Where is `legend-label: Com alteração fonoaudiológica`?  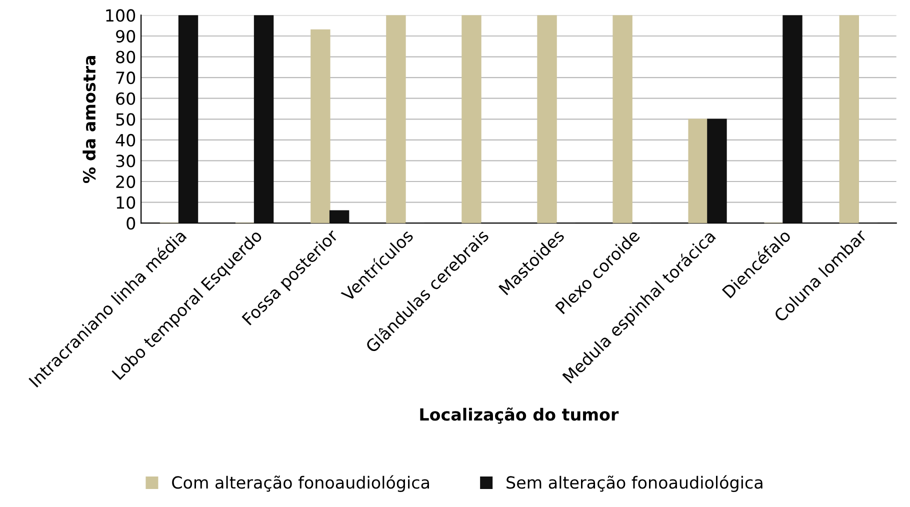 legend-label: Com alteração fonoaudiológica is located at coordinates (300, 483).